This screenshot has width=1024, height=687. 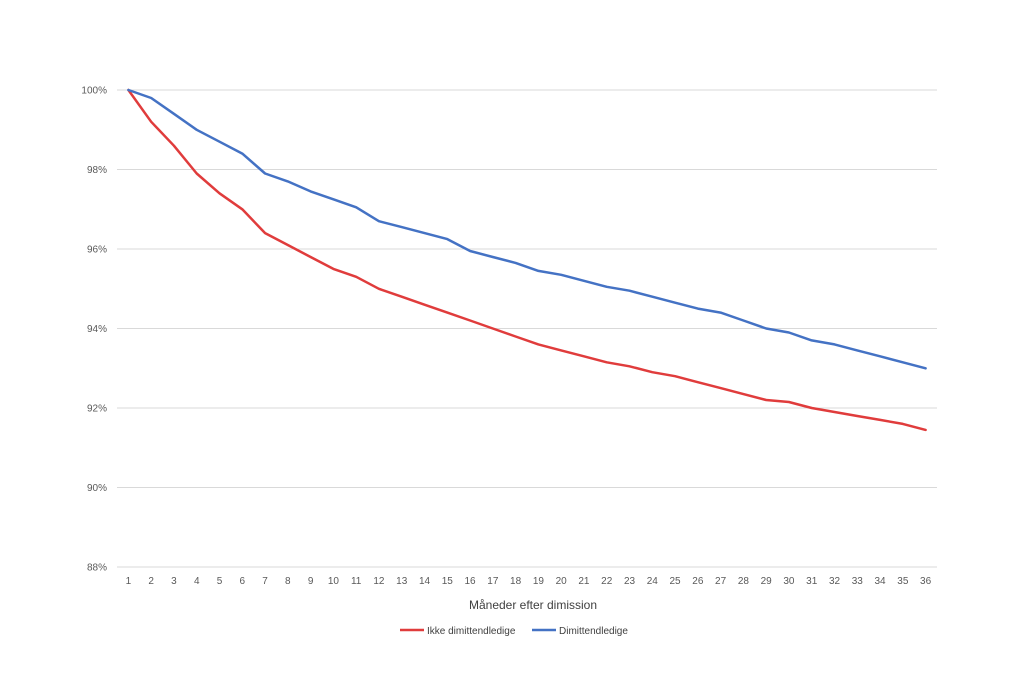 What do you see at coordinates (835, 581) in the screenshot?
I see `x-tick-label: 32` at bounding box center [835, 581].